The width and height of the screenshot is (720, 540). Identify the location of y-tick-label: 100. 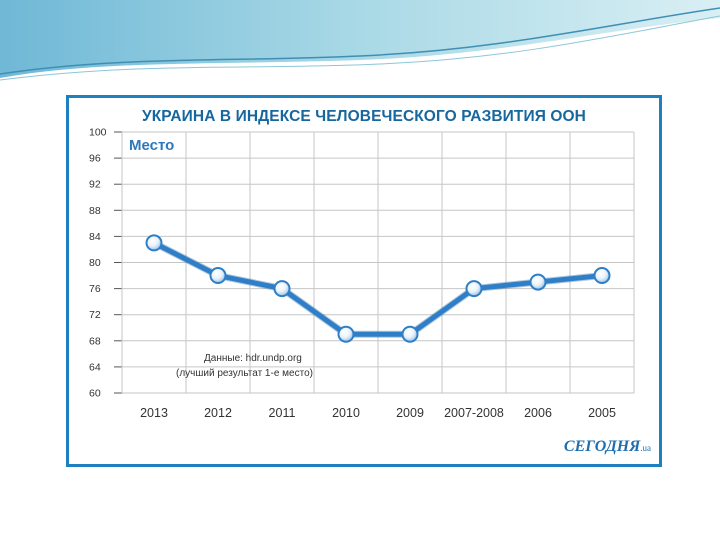
(98, 133).